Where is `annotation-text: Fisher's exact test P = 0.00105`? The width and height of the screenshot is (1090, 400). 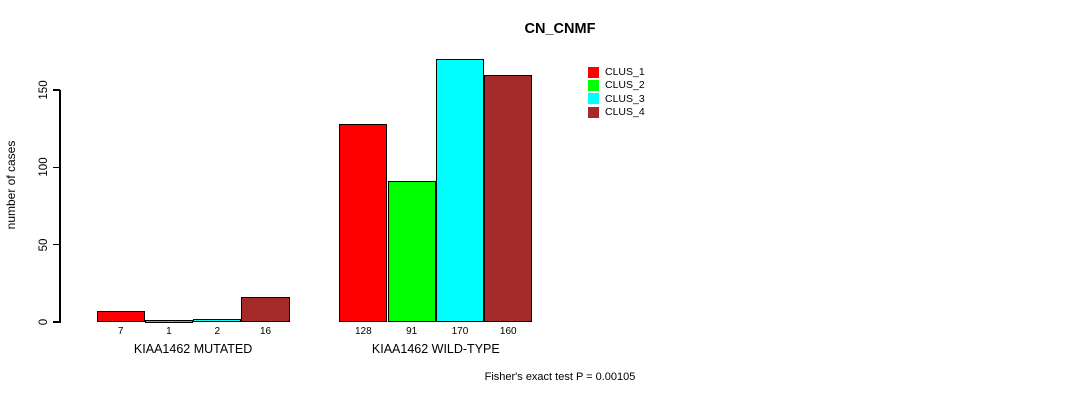 annotation-text: Fisher's exact test P = 0.00105 is located at coordinates (560, 377).